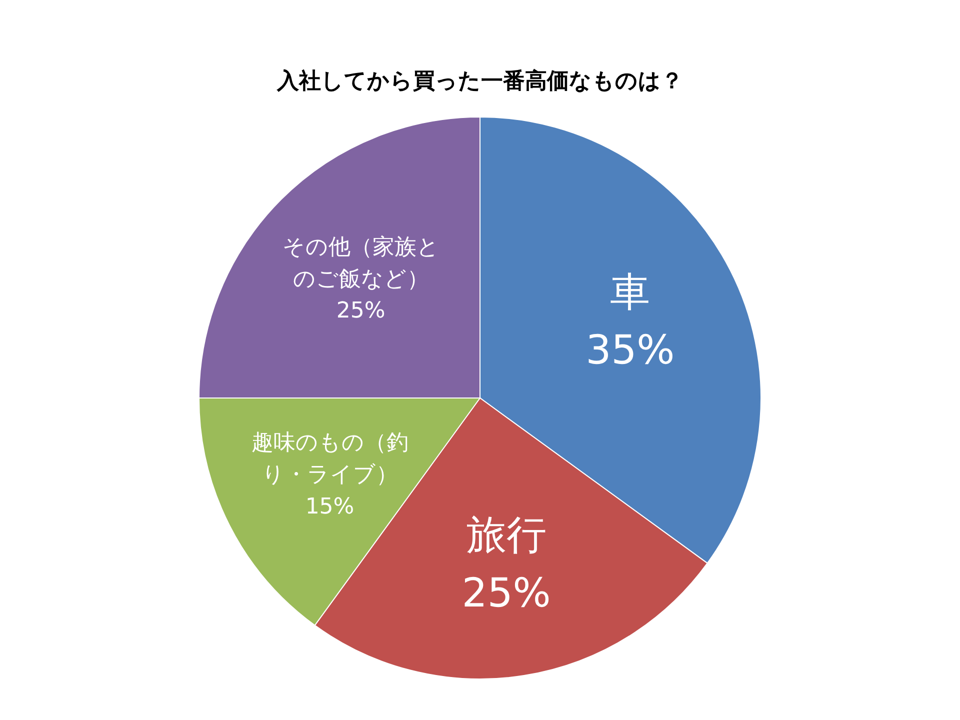  Describe the element at coordinates (630, 350) in the screenshot. I see `data-label: 35%` at that location.